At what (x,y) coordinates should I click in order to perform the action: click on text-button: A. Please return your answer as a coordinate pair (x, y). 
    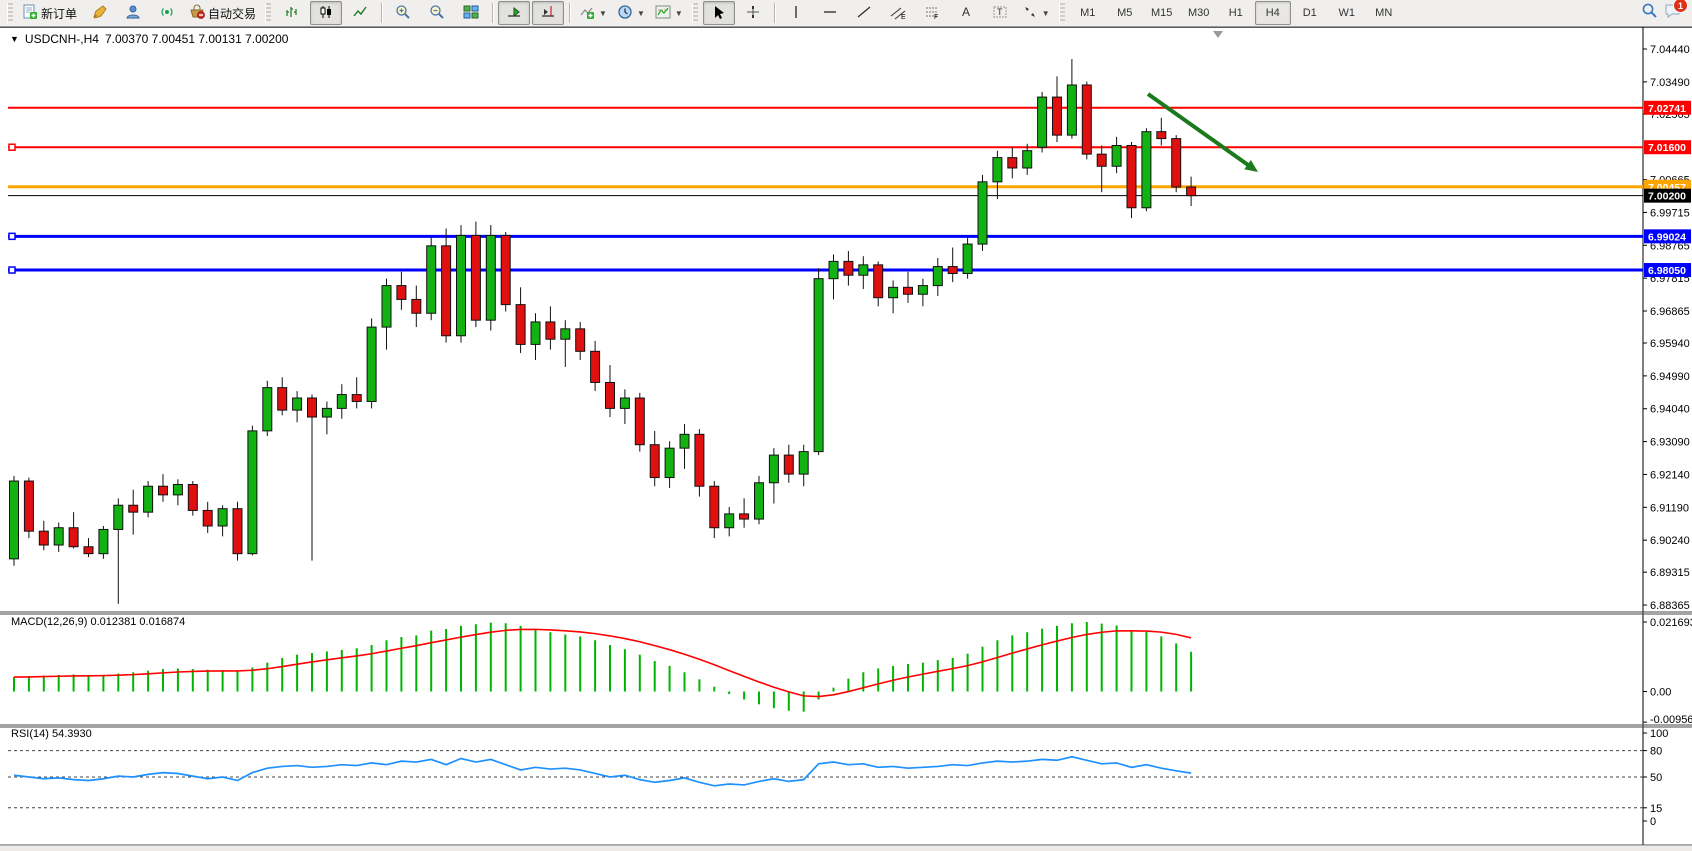
    Looking at the image, I should click on (966, 13).